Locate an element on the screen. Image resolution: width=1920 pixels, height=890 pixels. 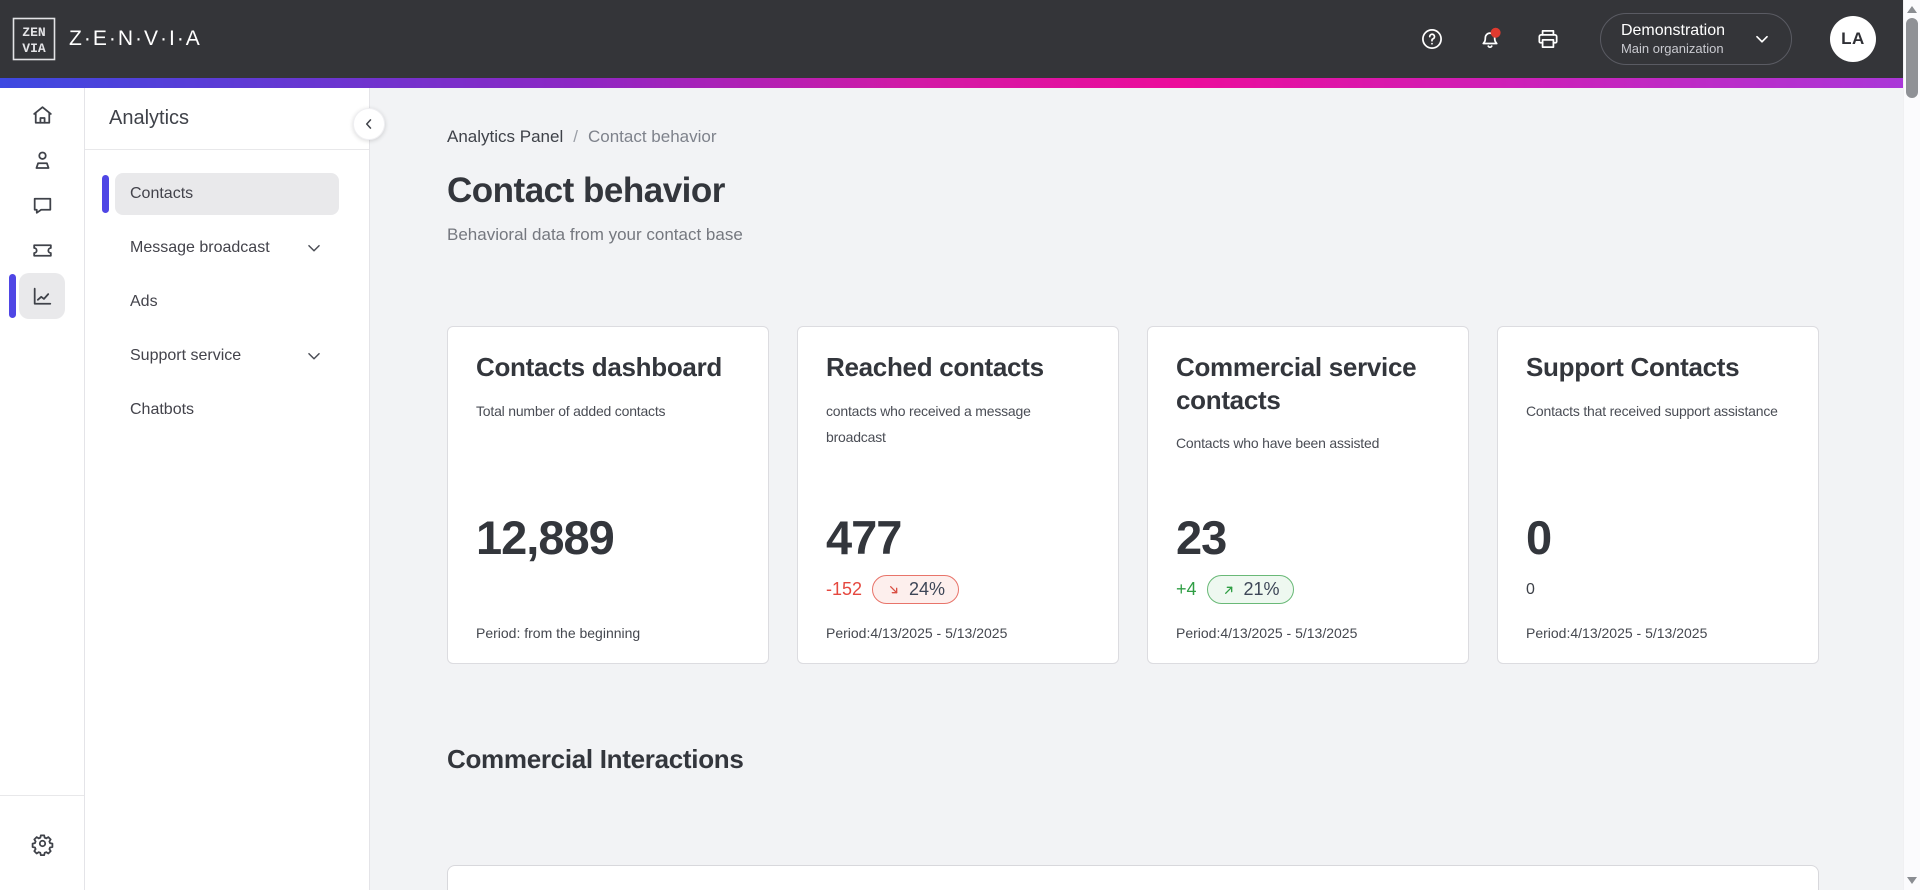
sidebar-item-chatbots: Chatbots is located at coordinates (227, 410).